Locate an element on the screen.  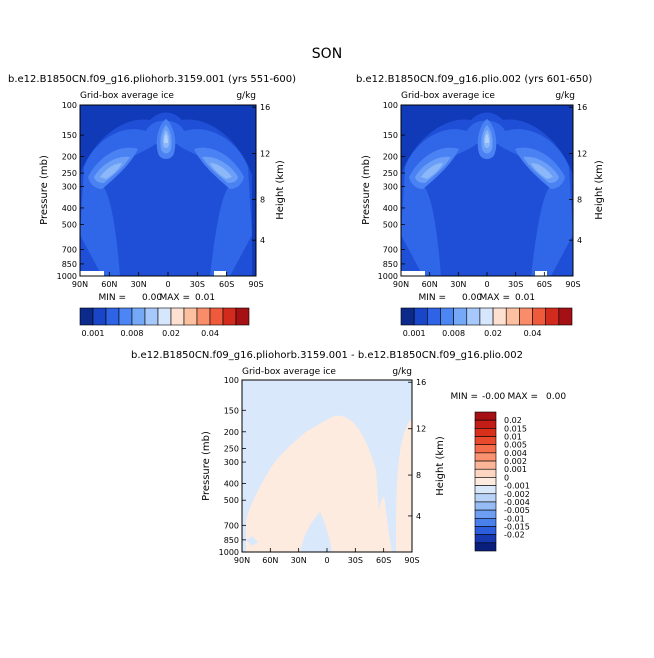
panel-b-variable: Grid-box average ice is located at coordinates (448, 96).